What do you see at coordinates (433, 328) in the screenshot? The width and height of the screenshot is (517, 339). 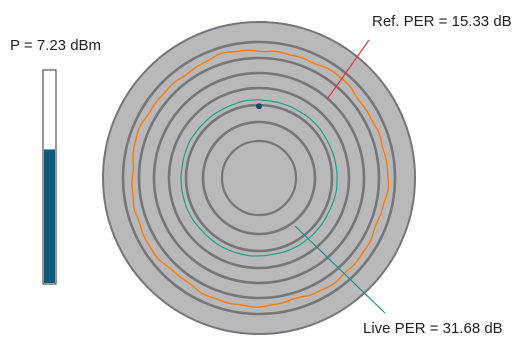 I see `live-per-label: Live PER = 31.68 dB` at bounding box center [433, 328].